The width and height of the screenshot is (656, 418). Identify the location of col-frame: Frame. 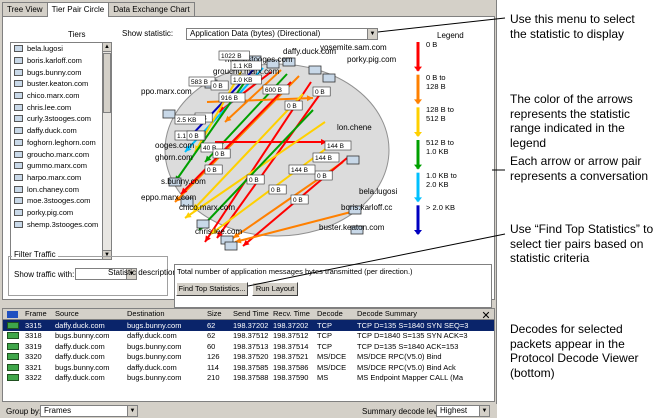
(36, 313).